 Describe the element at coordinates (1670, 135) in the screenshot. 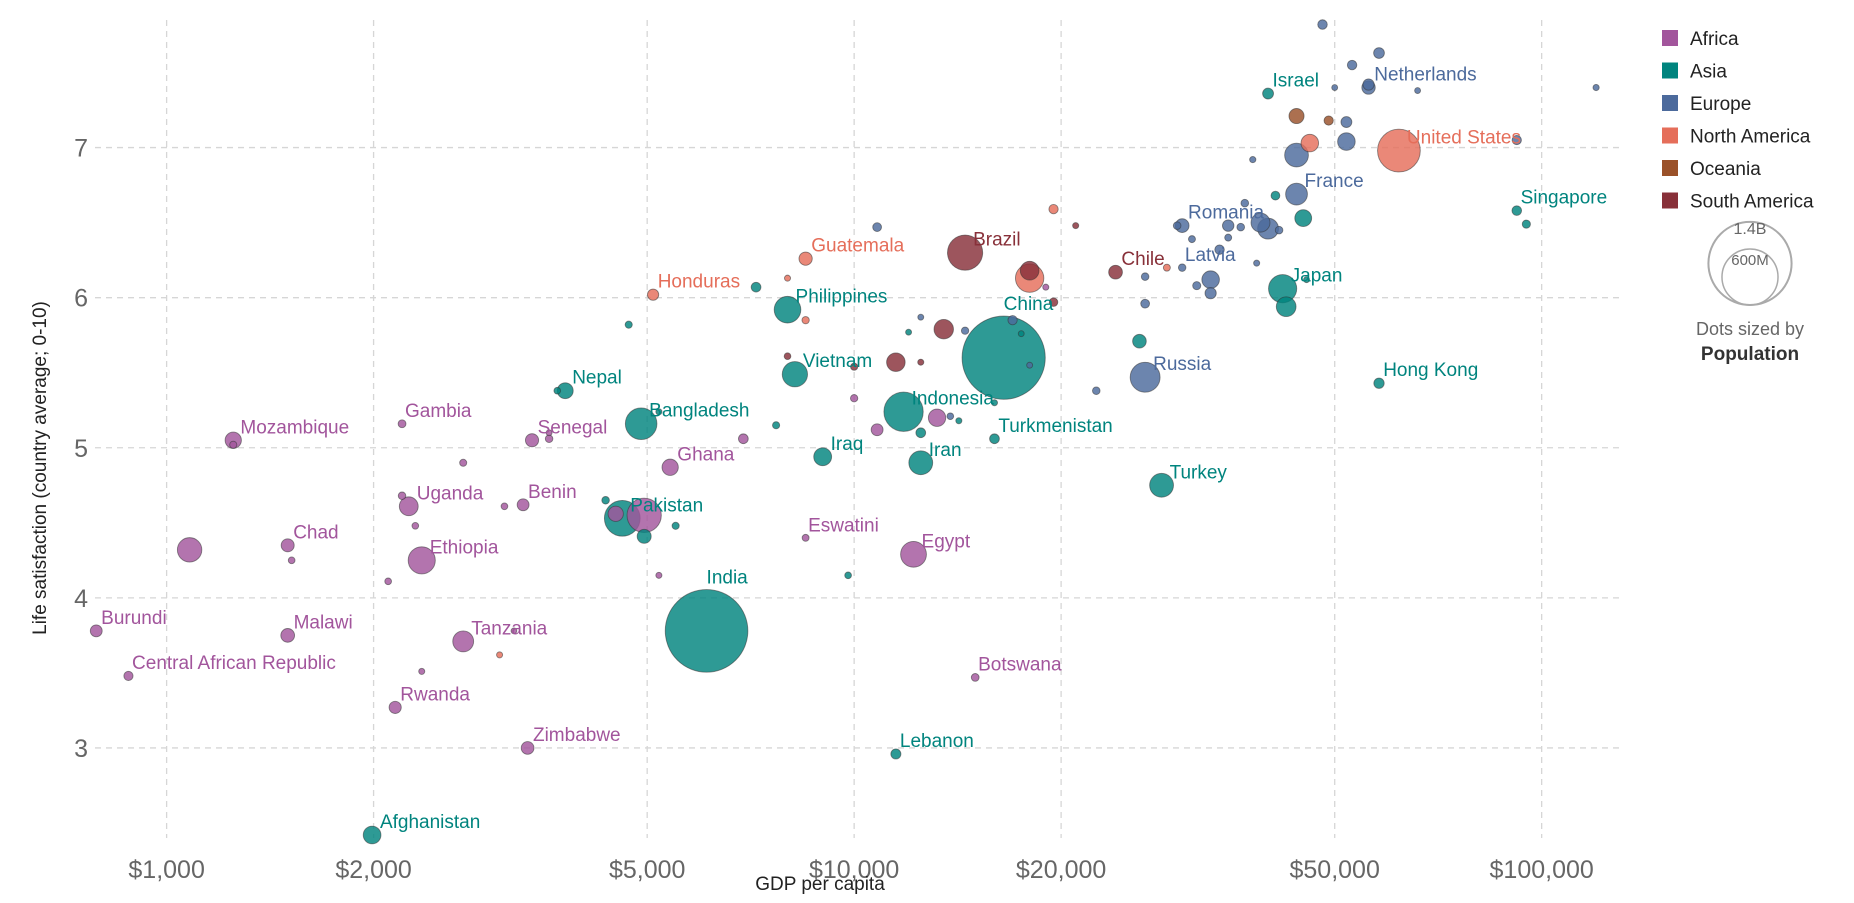

I see `legend-swatch-north-america` at that location.